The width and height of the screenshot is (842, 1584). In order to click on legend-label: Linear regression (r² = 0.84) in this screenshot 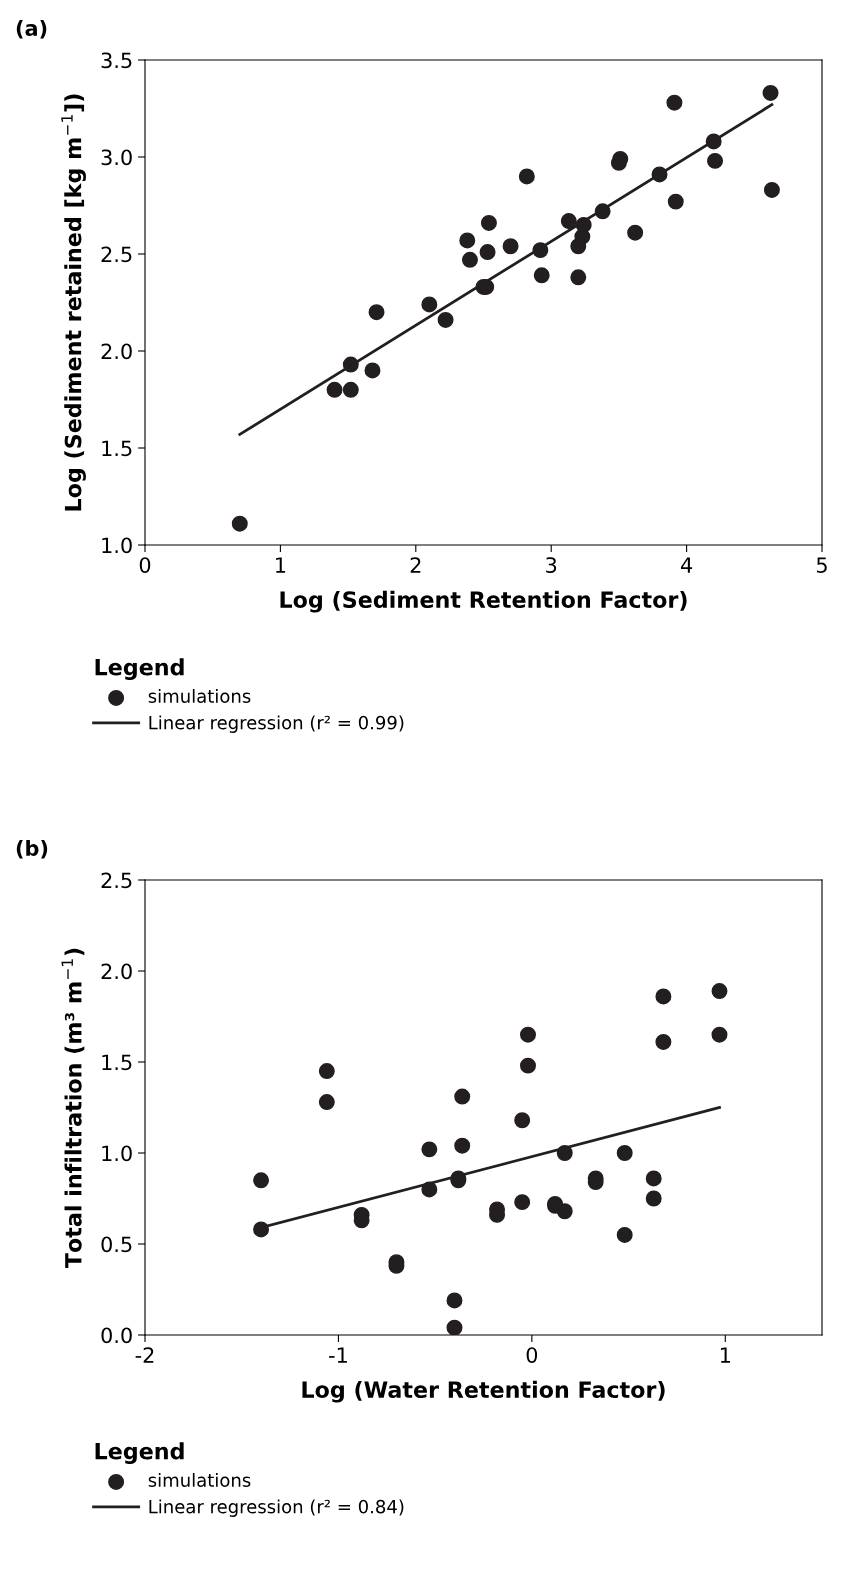, I will do `click(276, 1508)`.